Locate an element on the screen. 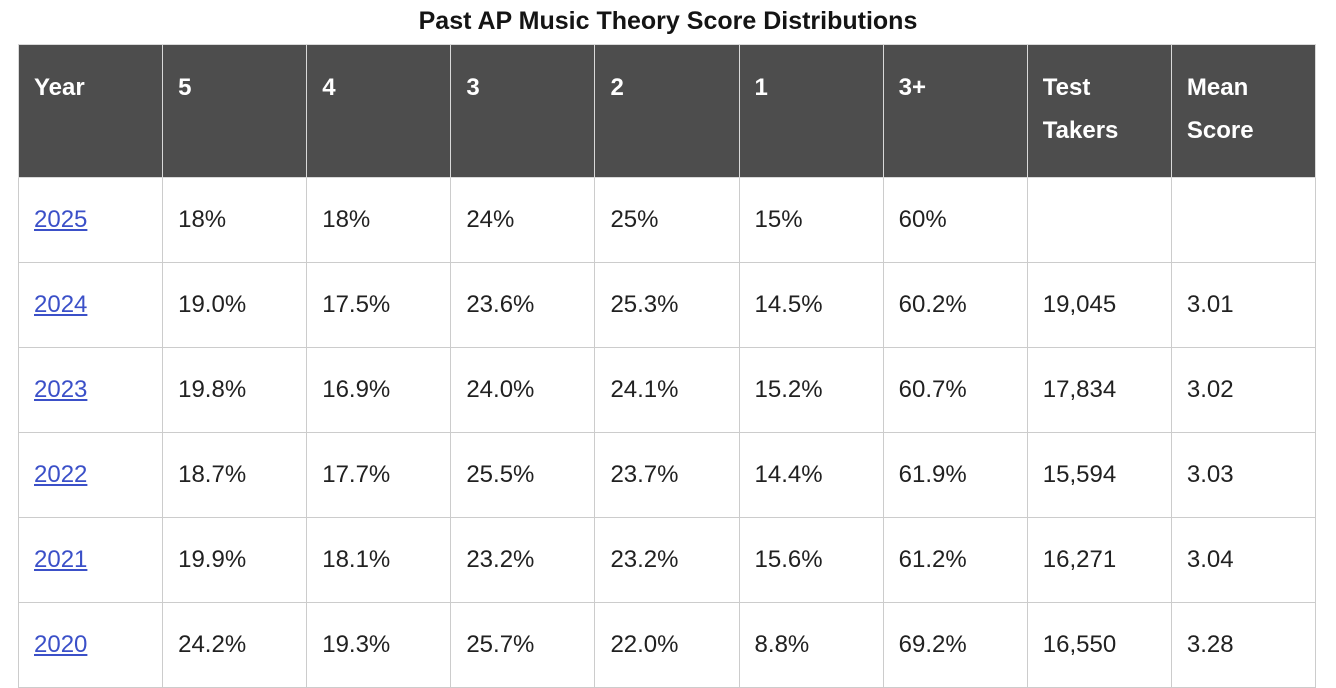 This screenshot has width=1336, height=688. data-cell: 24.1% is located at coordinates (667, 390).